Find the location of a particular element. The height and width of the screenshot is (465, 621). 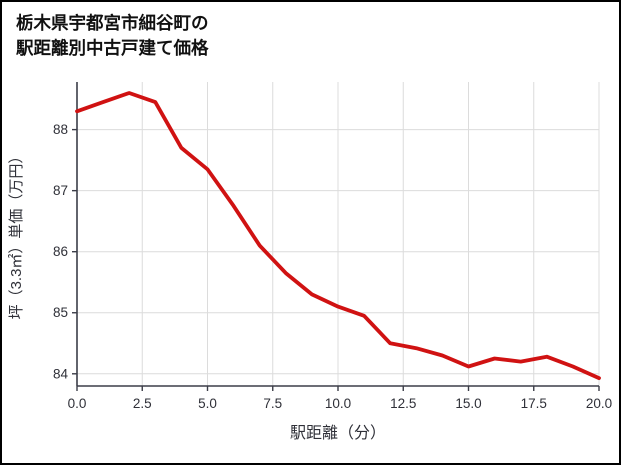

x-tick-label: 10.0 is located at coordinates (338, 403).